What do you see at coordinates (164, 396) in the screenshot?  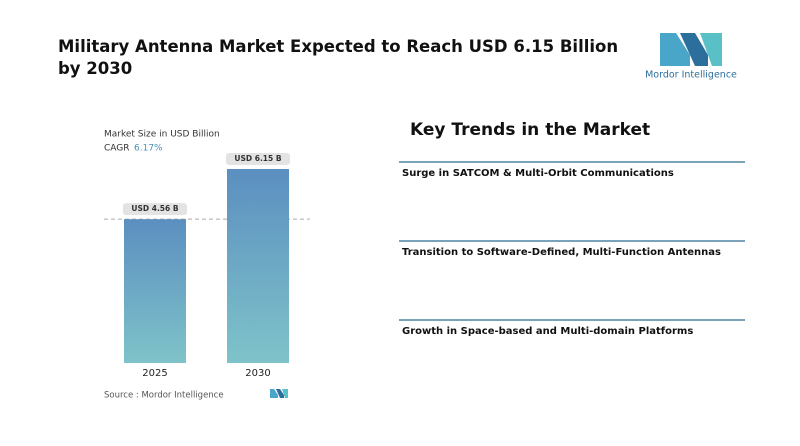 I see `source: Source : Mordor Intelligence` at bounding box center [164, 396].